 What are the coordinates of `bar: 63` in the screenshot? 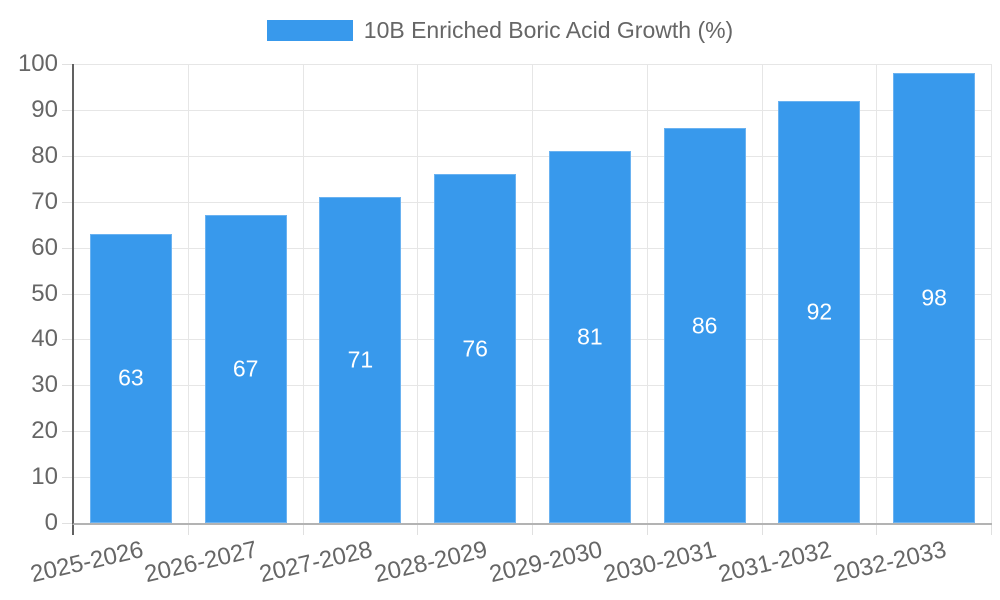 It's located at (130, 378).